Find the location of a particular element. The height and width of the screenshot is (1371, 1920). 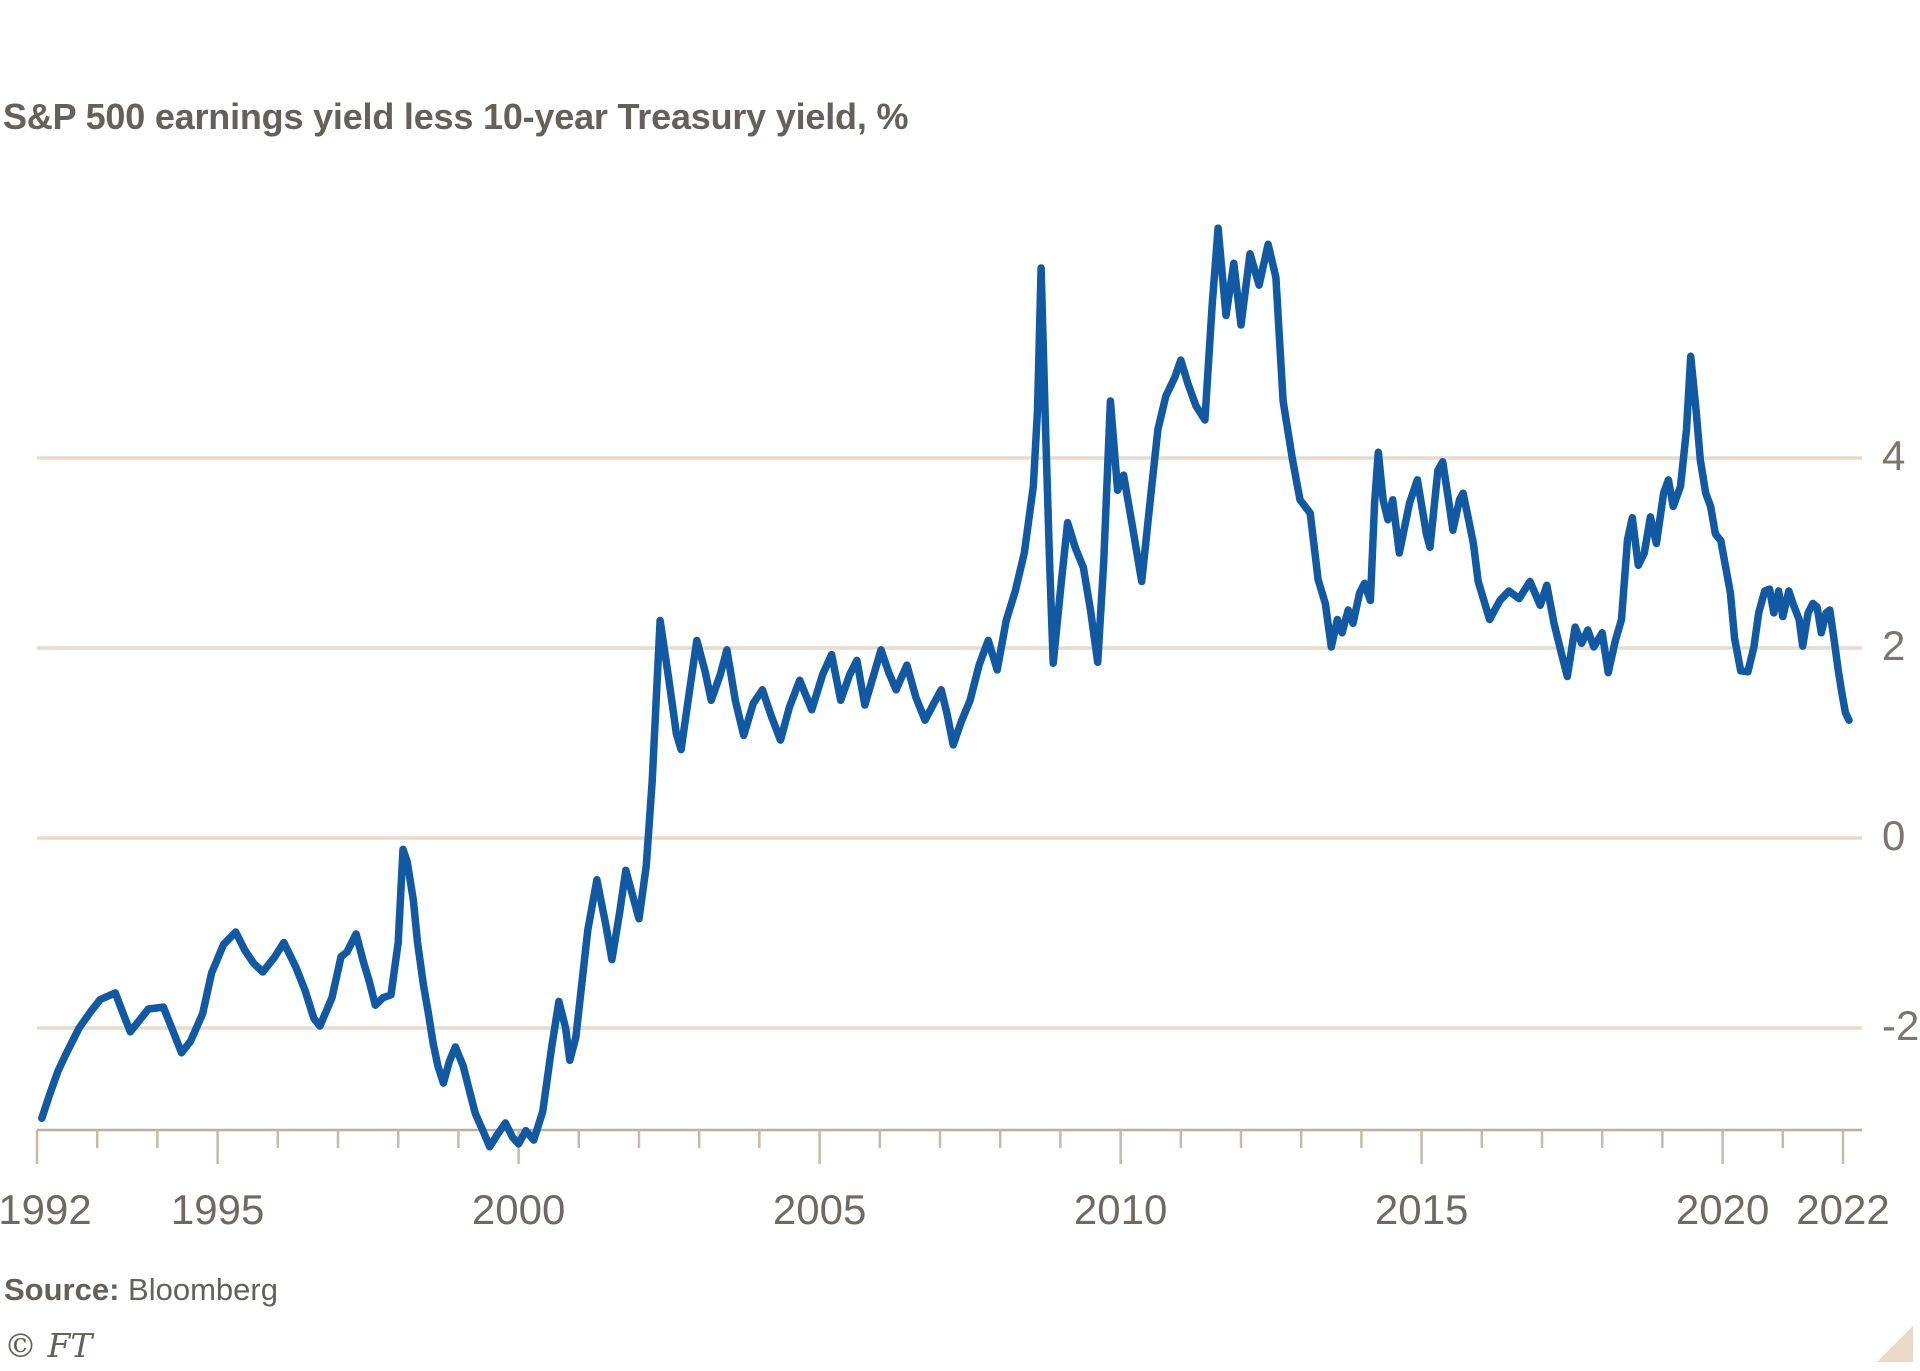

x-tick-label: 2000 is located at coordinates (518, 1209).